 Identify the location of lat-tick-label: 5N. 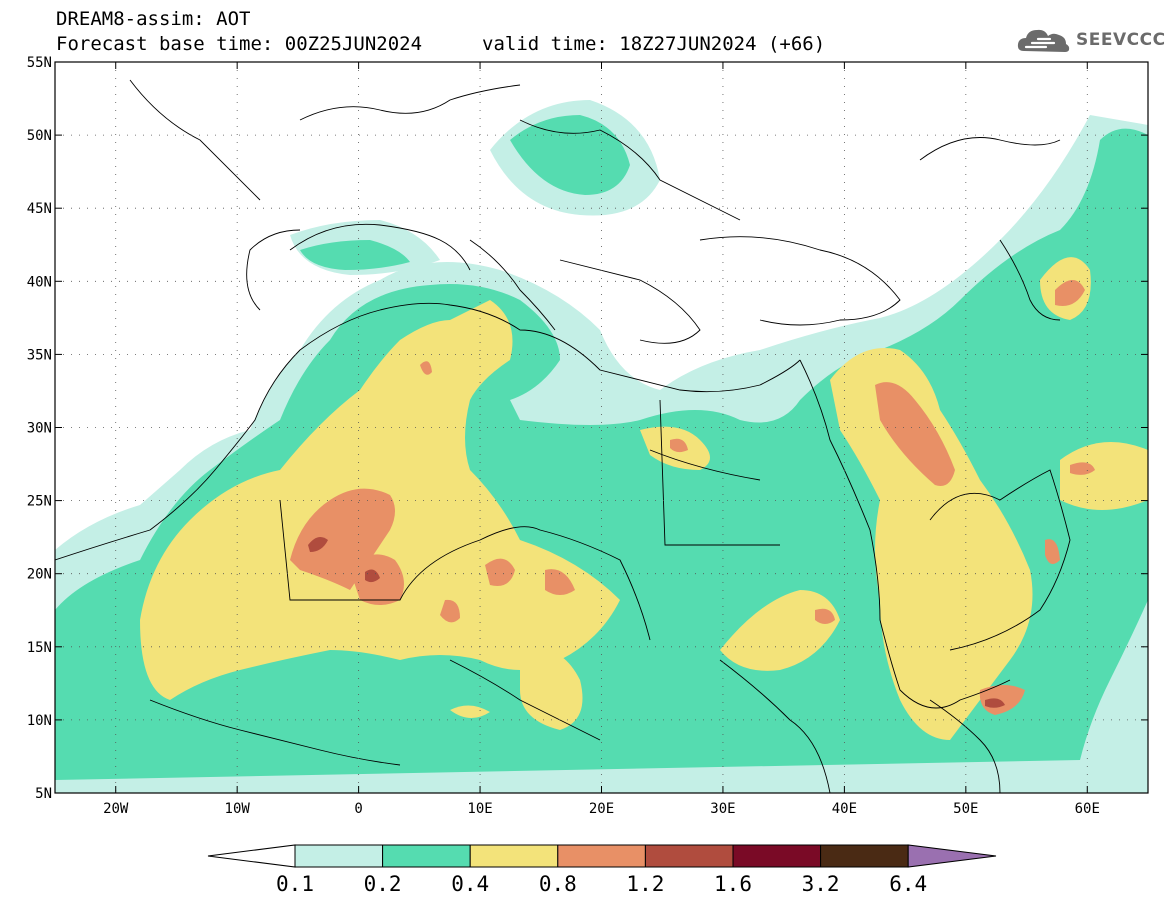
(43, 794).